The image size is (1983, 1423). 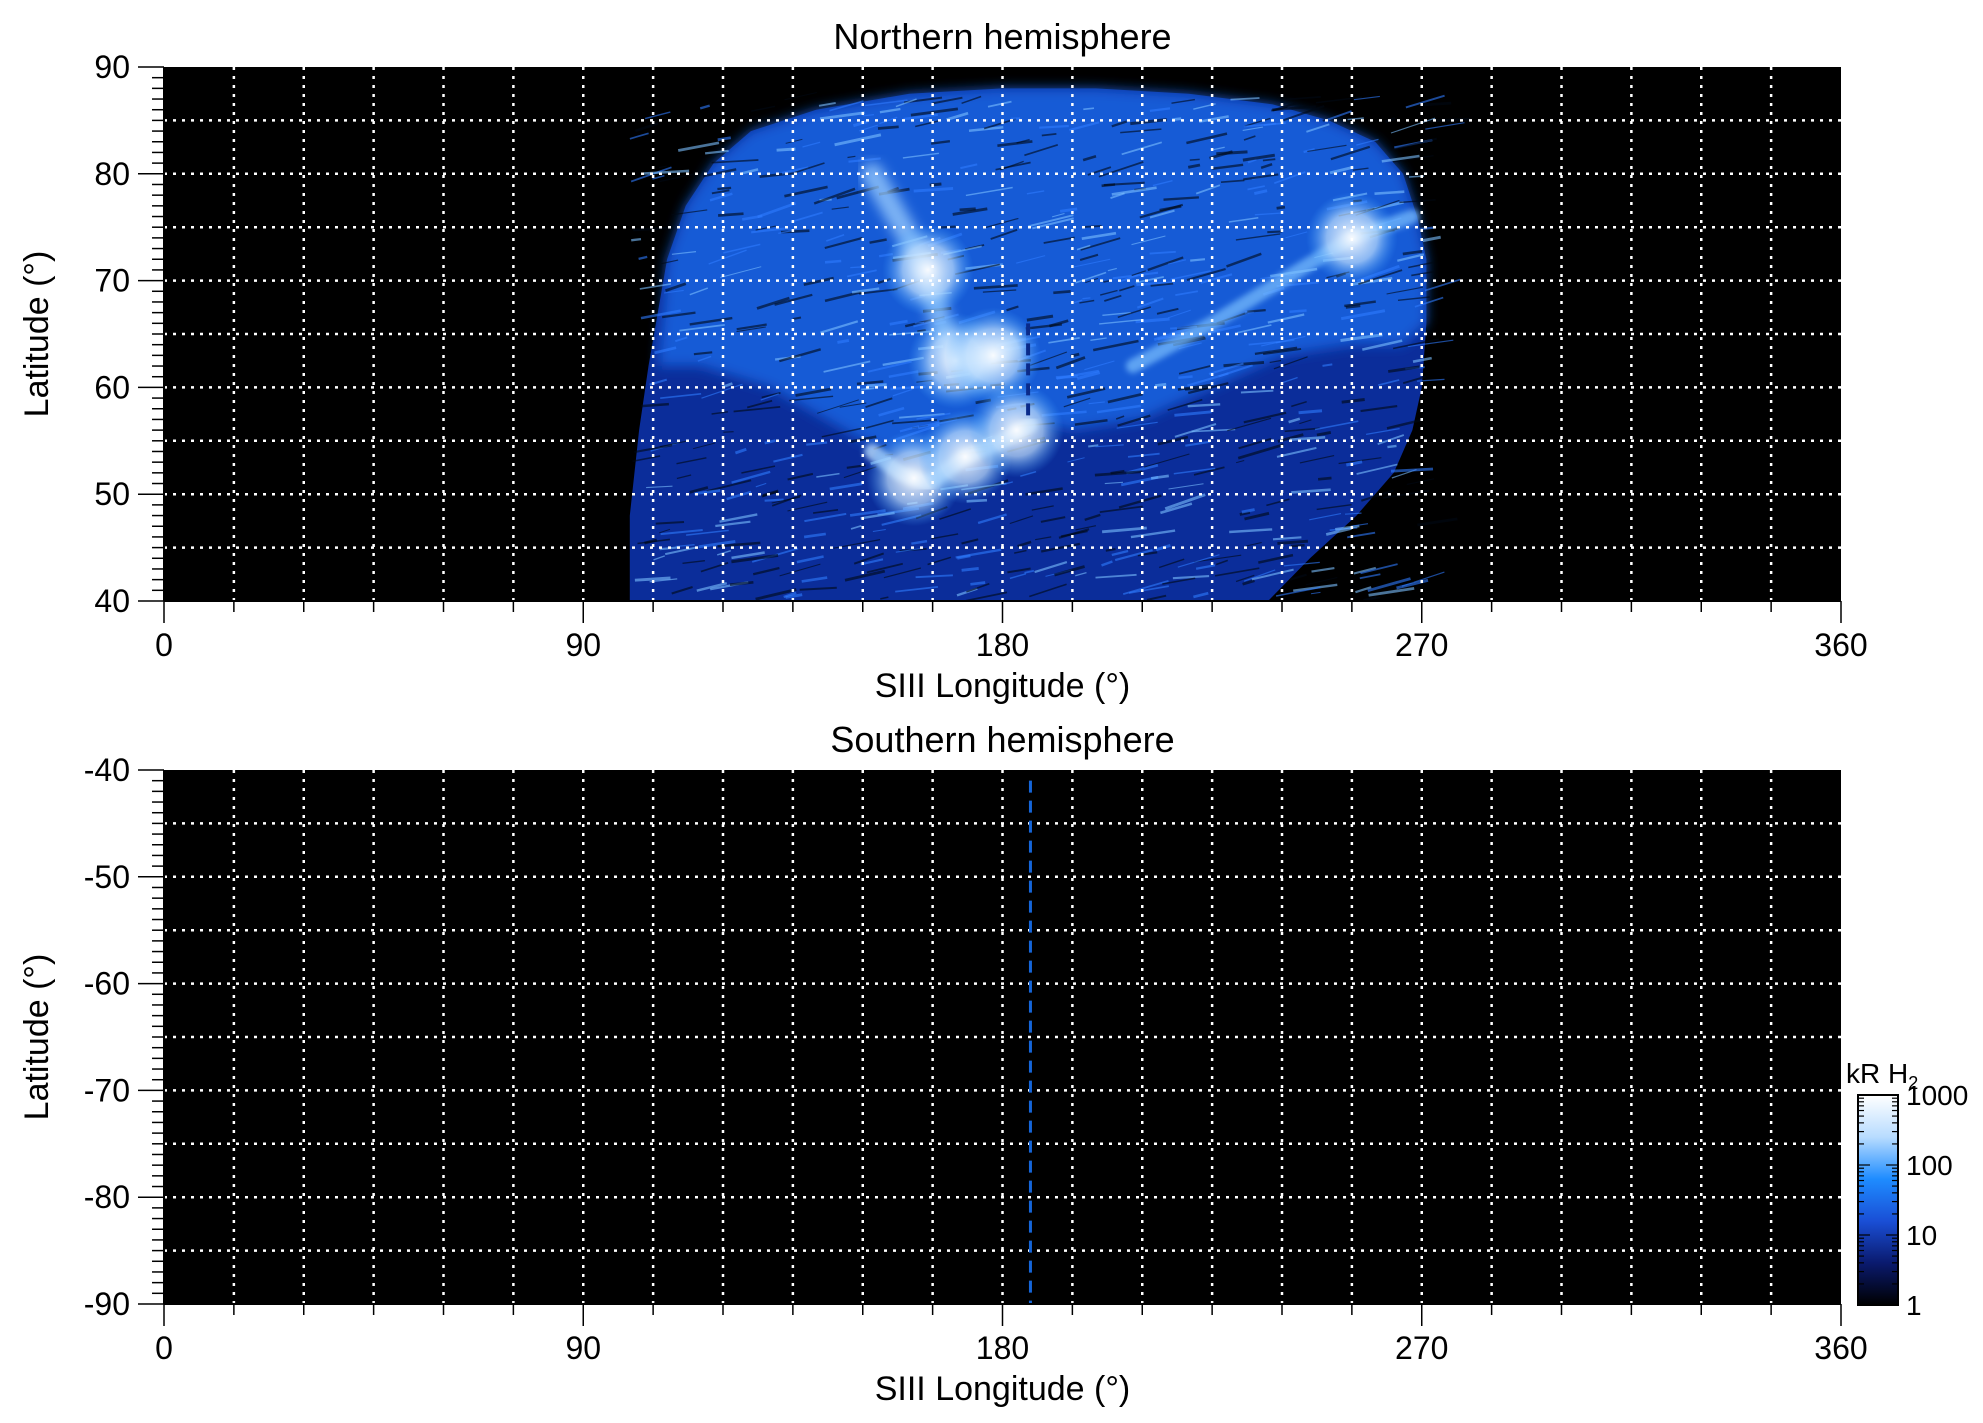 I want to click on y-tick-label: -70, so click(x=107, y=1090).